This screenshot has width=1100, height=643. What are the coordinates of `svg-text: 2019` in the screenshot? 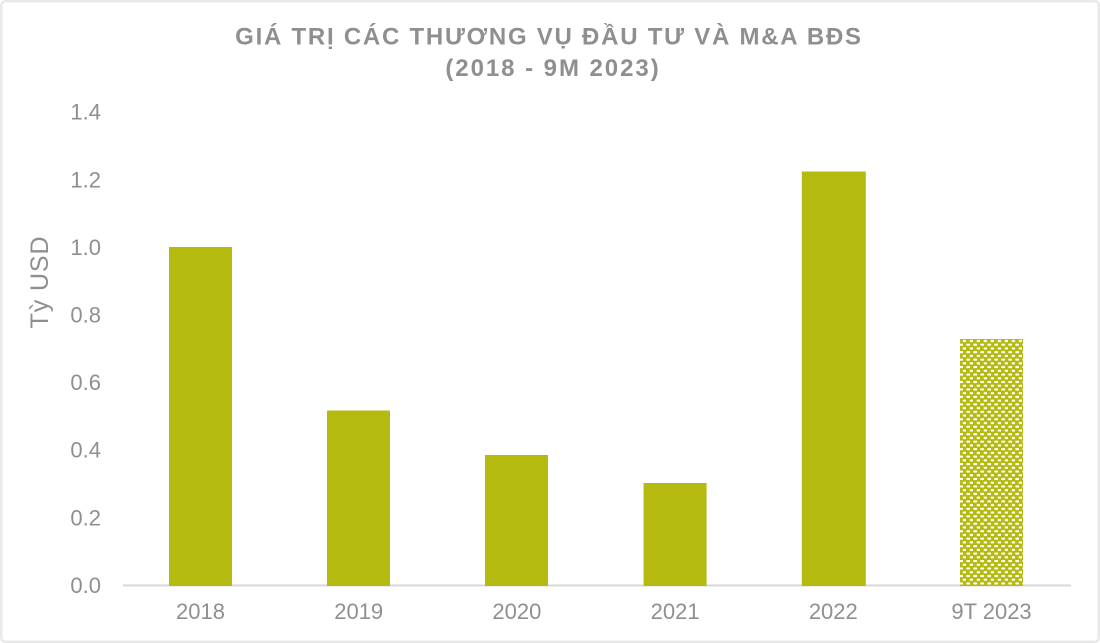 It's located at (358, 611).